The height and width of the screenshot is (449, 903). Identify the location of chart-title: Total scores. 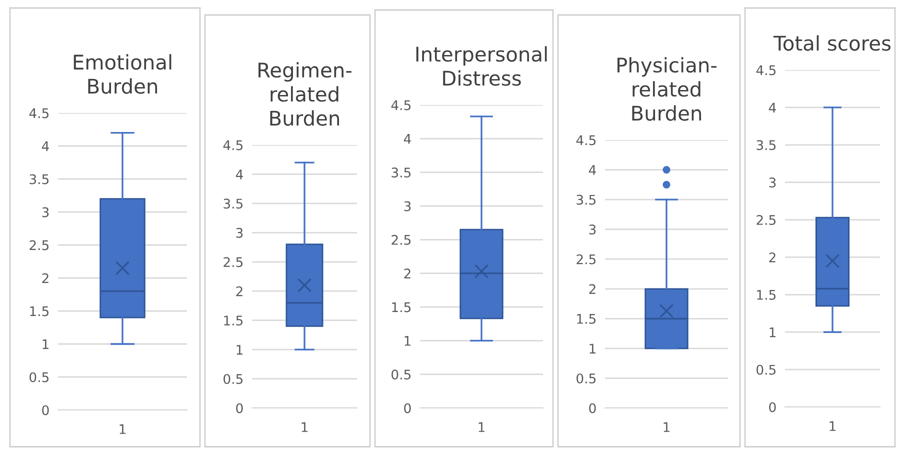
(832, 43).